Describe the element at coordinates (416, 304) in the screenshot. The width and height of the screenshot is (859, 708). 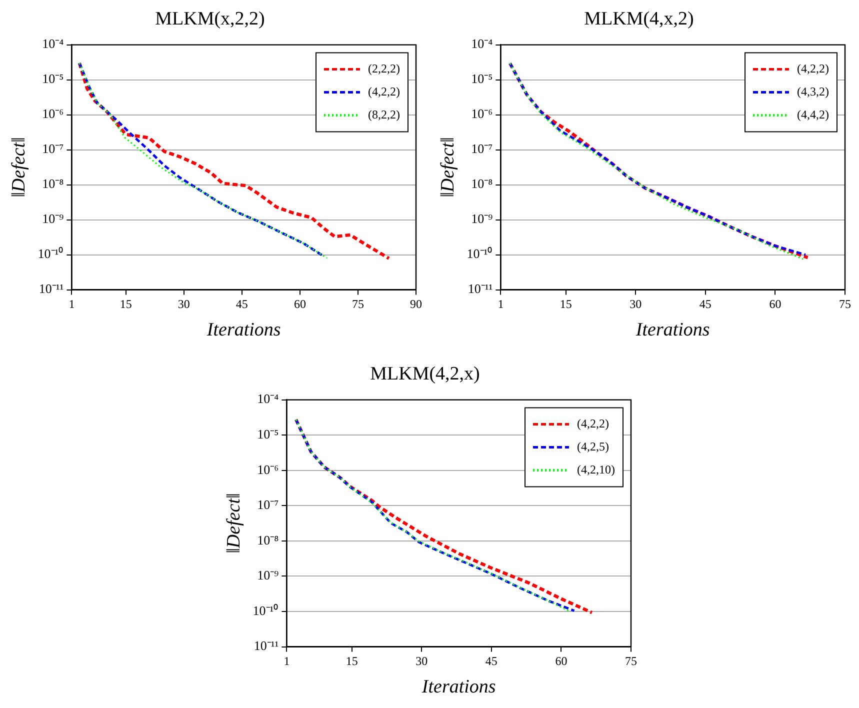
I see `x-tick-label: 90` at that location.